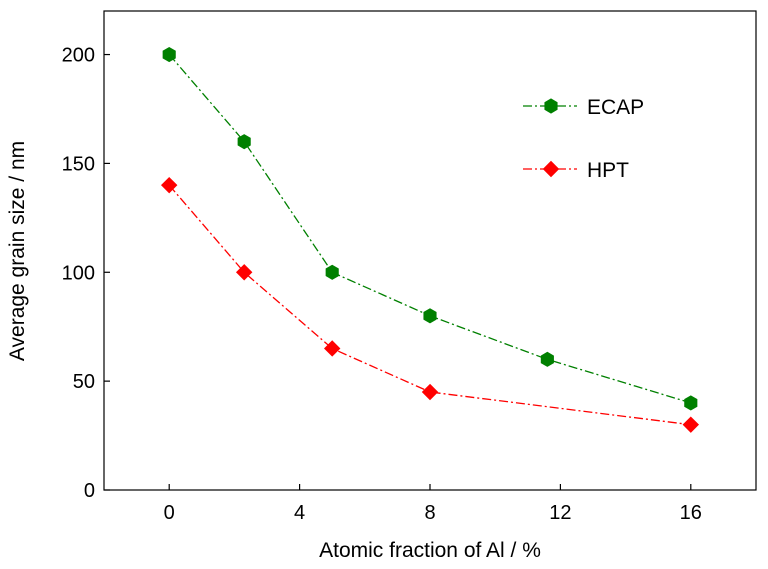  What do you see at coordinates (583, 107) in the screenshot?
I see `legend-item-ecap: ECAP` at bounding box center [583, 107].